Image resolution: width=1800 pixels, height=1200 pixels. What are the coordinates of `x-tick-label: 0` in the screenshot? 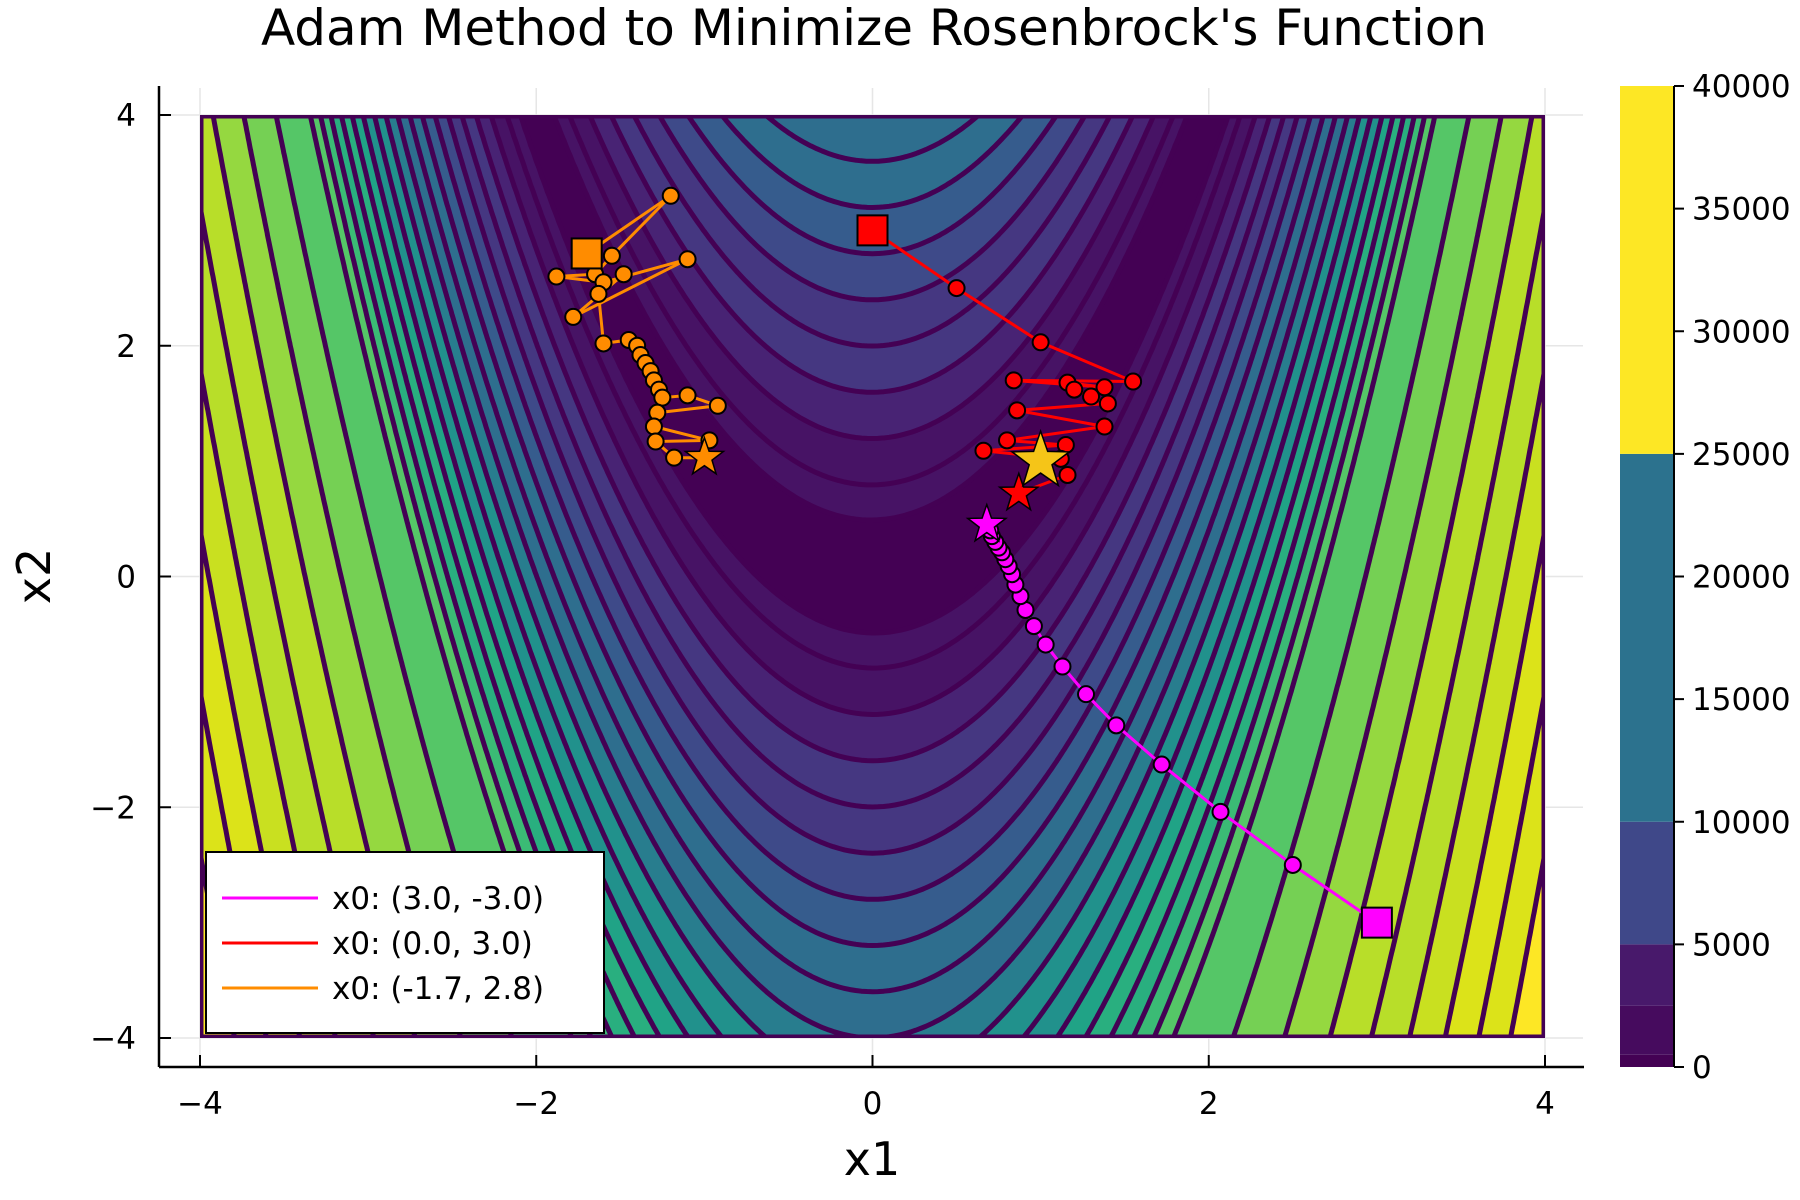 It's located at (873, 1104).